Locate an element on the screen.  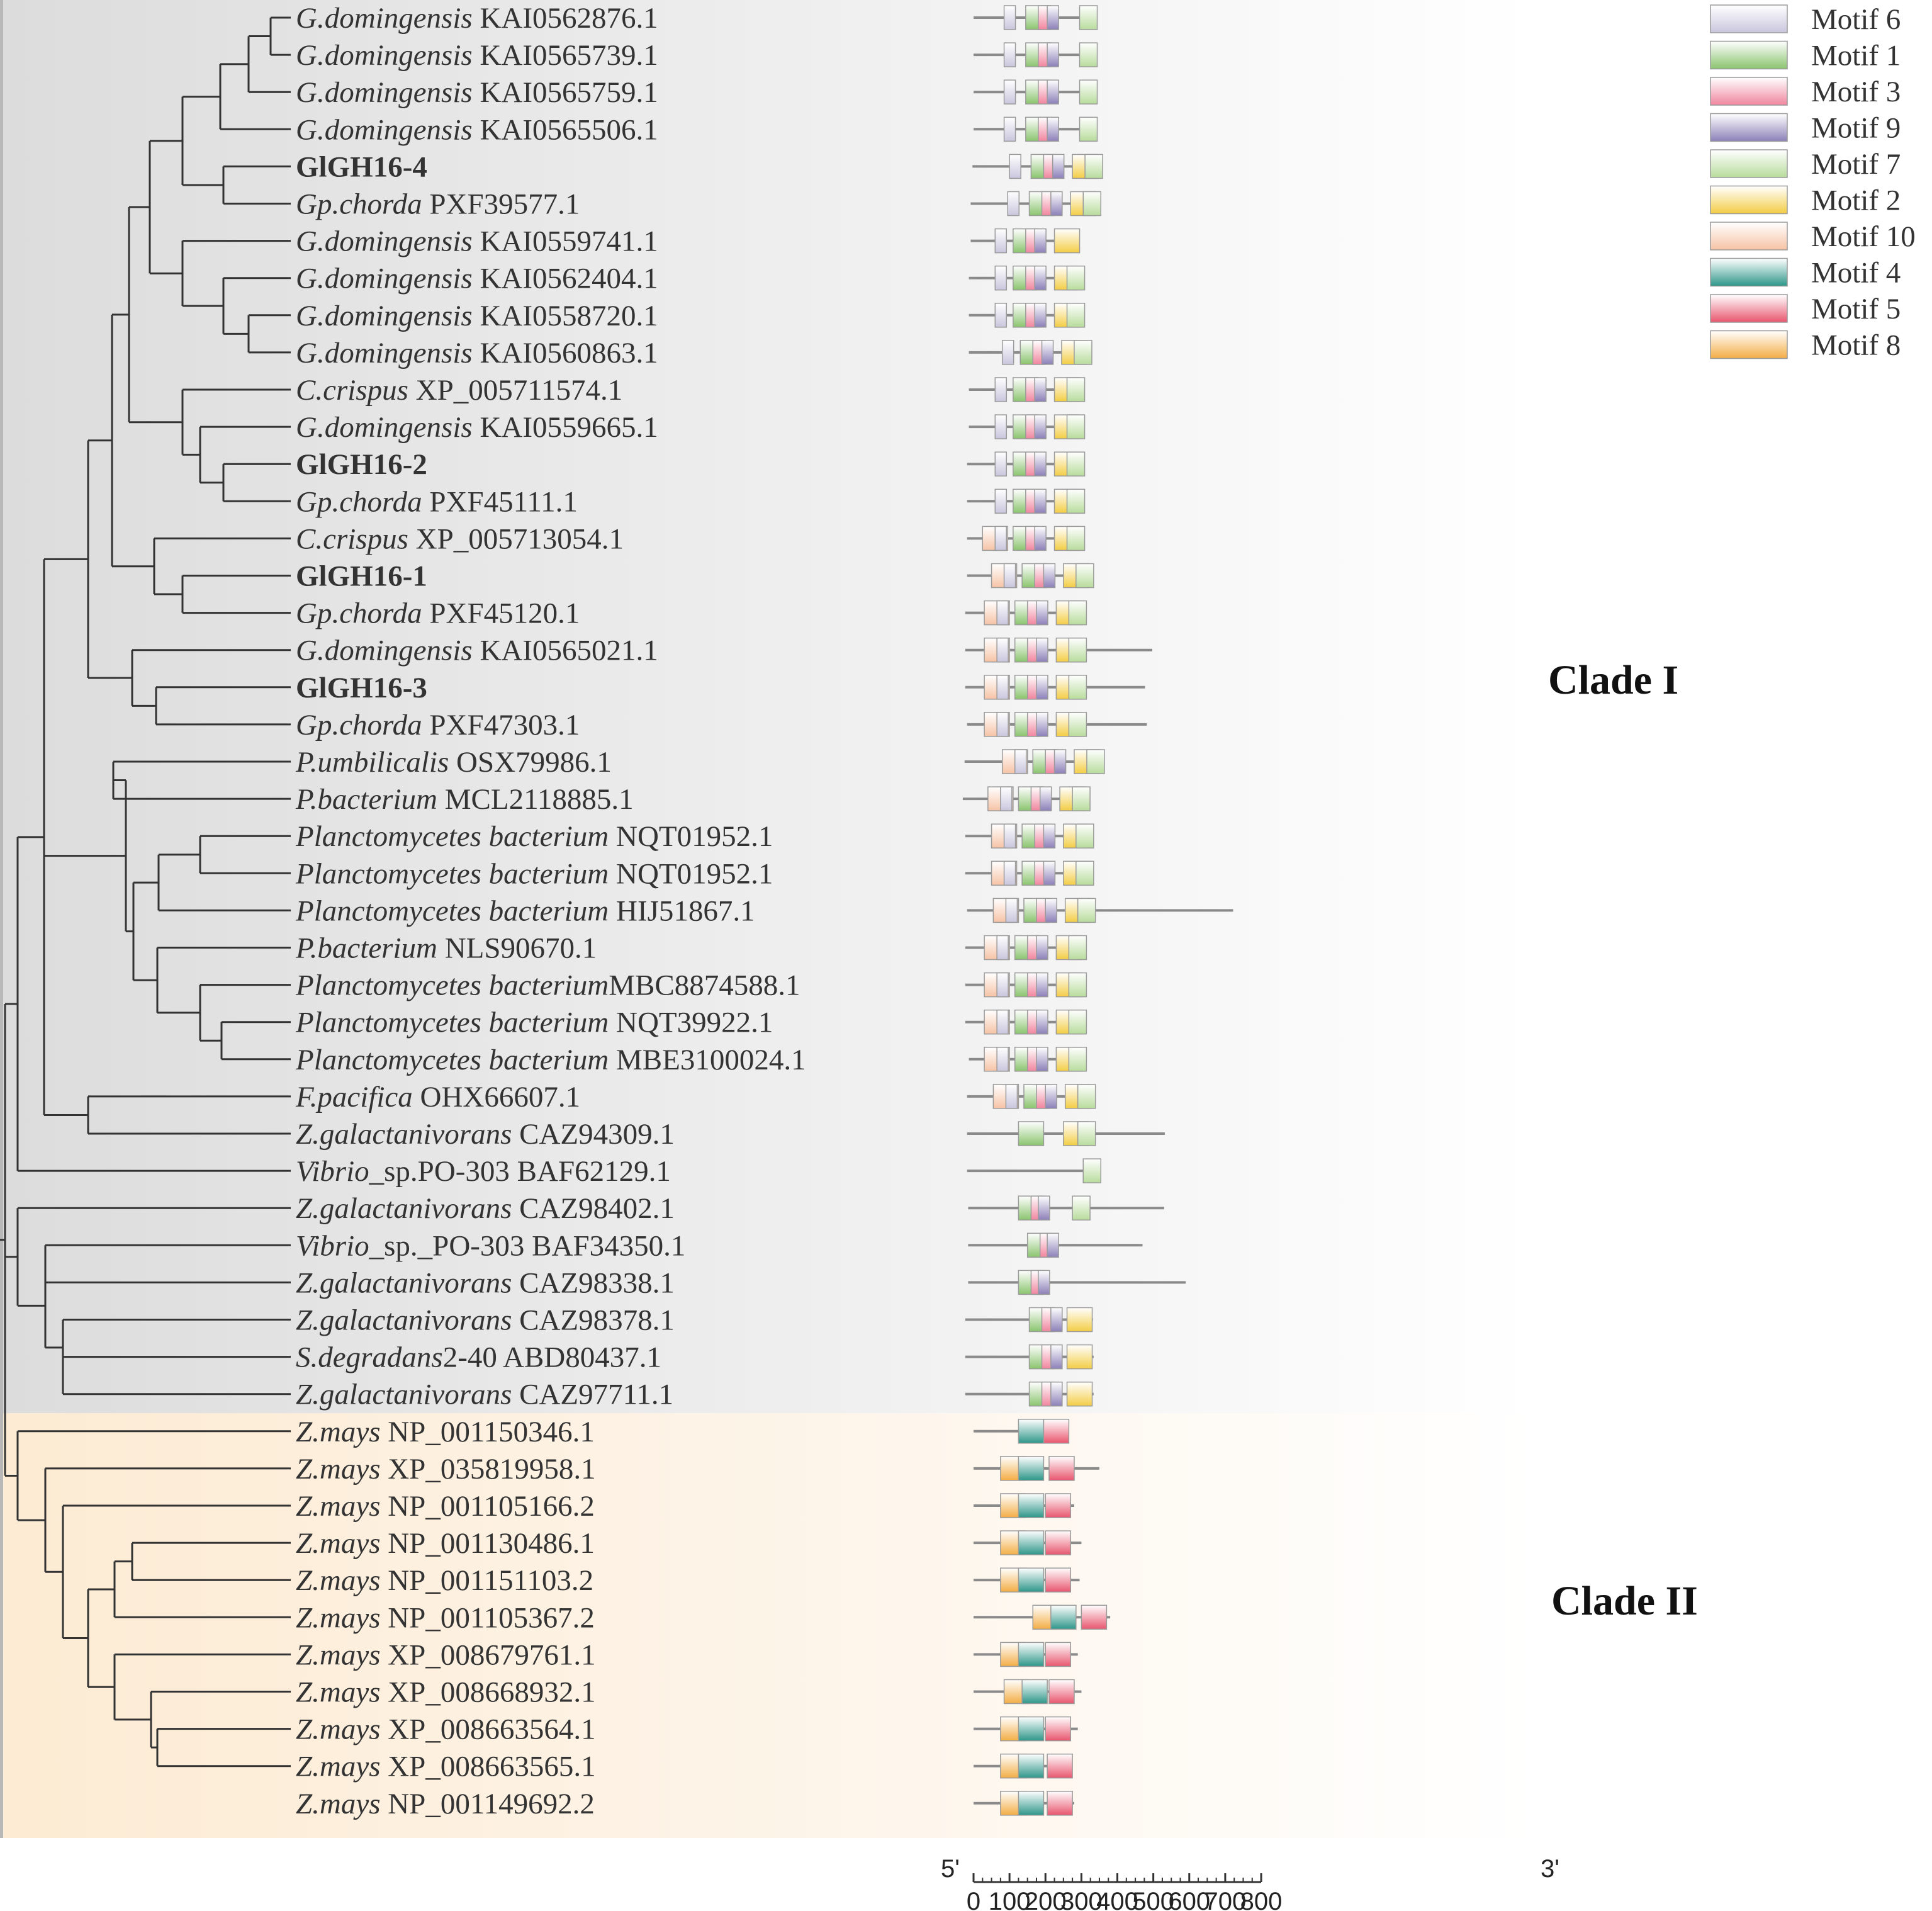
accession: KAI0562876.1 is located at coordinates (565, 18).